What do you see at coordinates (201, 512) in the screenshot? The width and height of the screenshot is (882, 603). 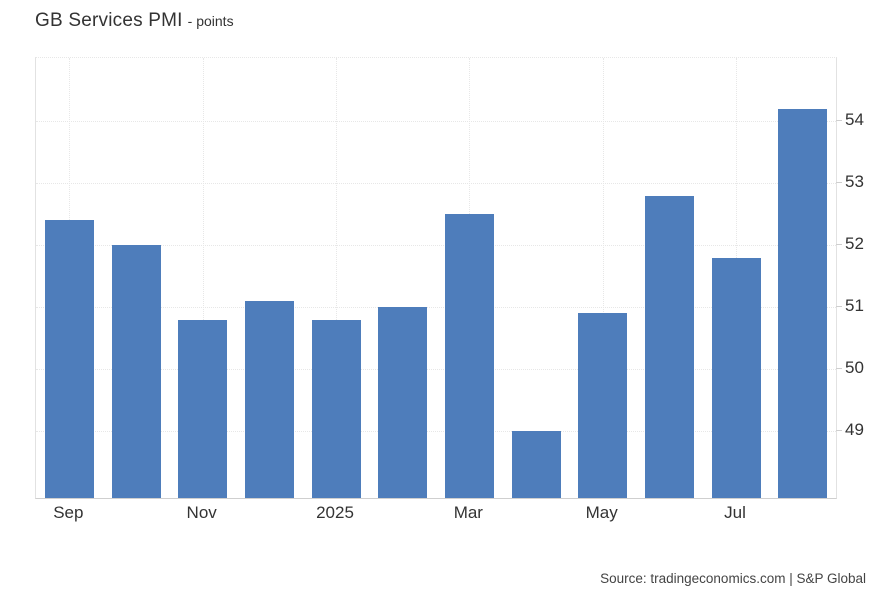 I see `x-axis-tick-label: Nov` at bounding box center [201, 512].